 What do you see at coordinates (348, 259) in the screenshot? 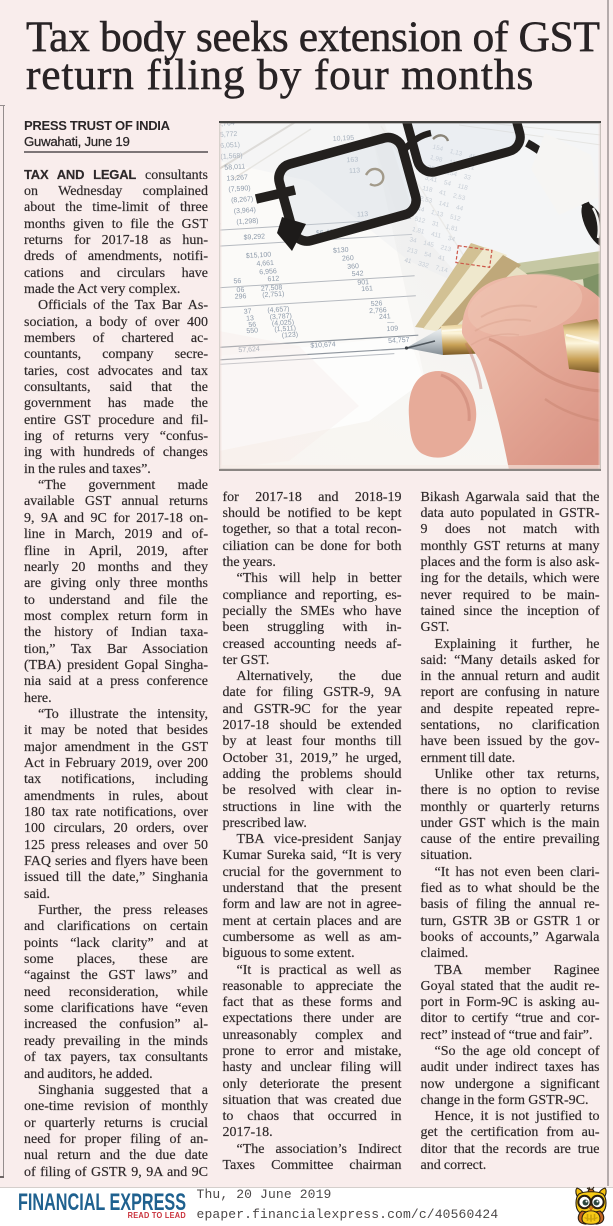
I see `svg-text: 260` at bounding box center [348, 259].